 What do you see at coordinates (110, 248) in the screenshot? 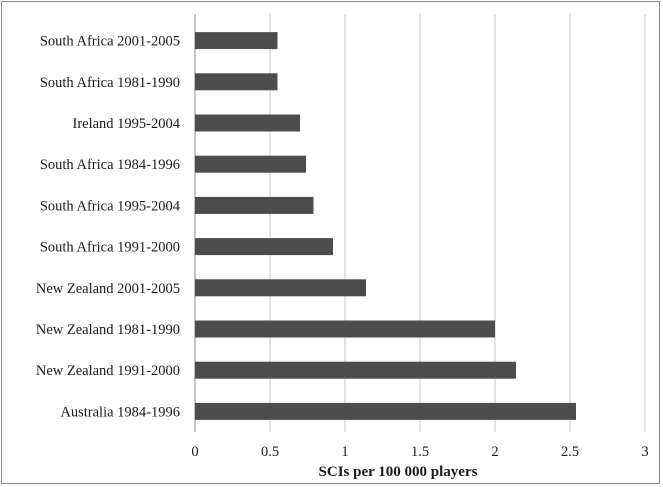
I see `category-label: South Africa 1991-2000` at bounding box center [110, 248].